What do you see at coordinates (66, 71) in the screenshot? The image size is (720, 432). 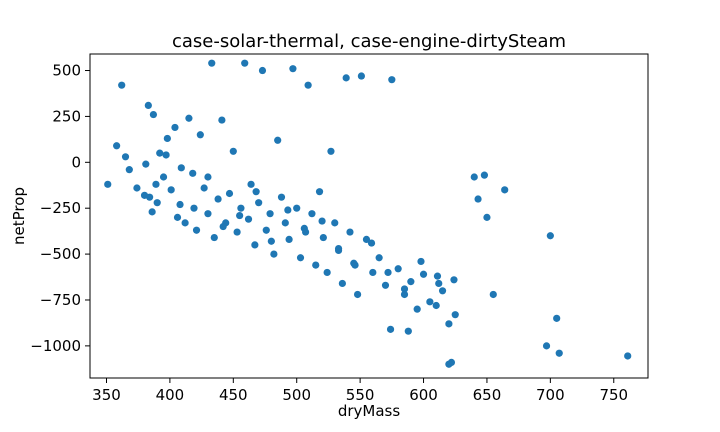 I see `y-tick-label: 500` at bounding box center [66, 71].